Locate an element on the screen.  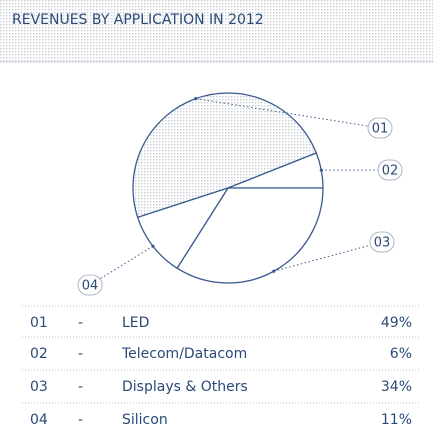
callout-label: 02 is located at coordinates (390, 171).